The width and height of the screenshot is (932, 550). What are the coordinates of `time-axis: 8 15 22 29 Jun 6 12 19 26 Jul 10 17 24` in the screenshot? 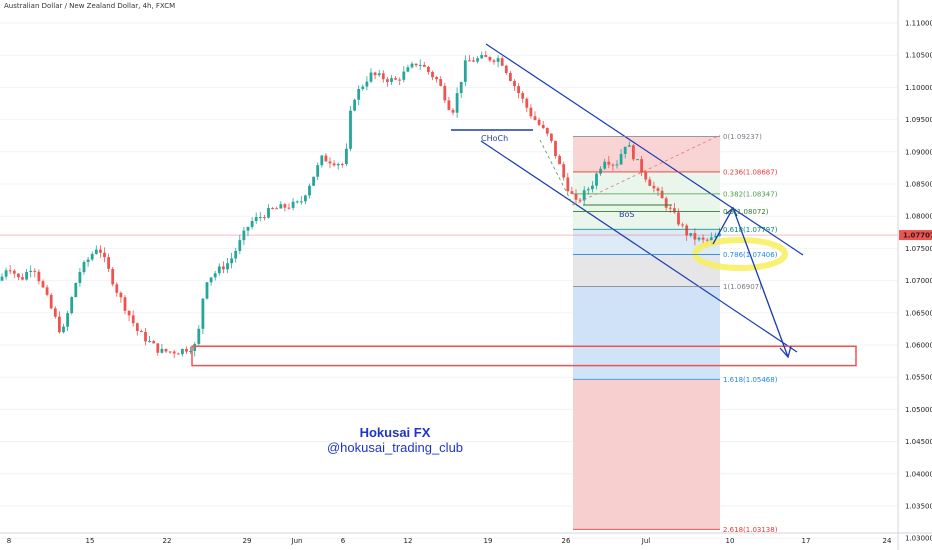 It's located at (466, 538).